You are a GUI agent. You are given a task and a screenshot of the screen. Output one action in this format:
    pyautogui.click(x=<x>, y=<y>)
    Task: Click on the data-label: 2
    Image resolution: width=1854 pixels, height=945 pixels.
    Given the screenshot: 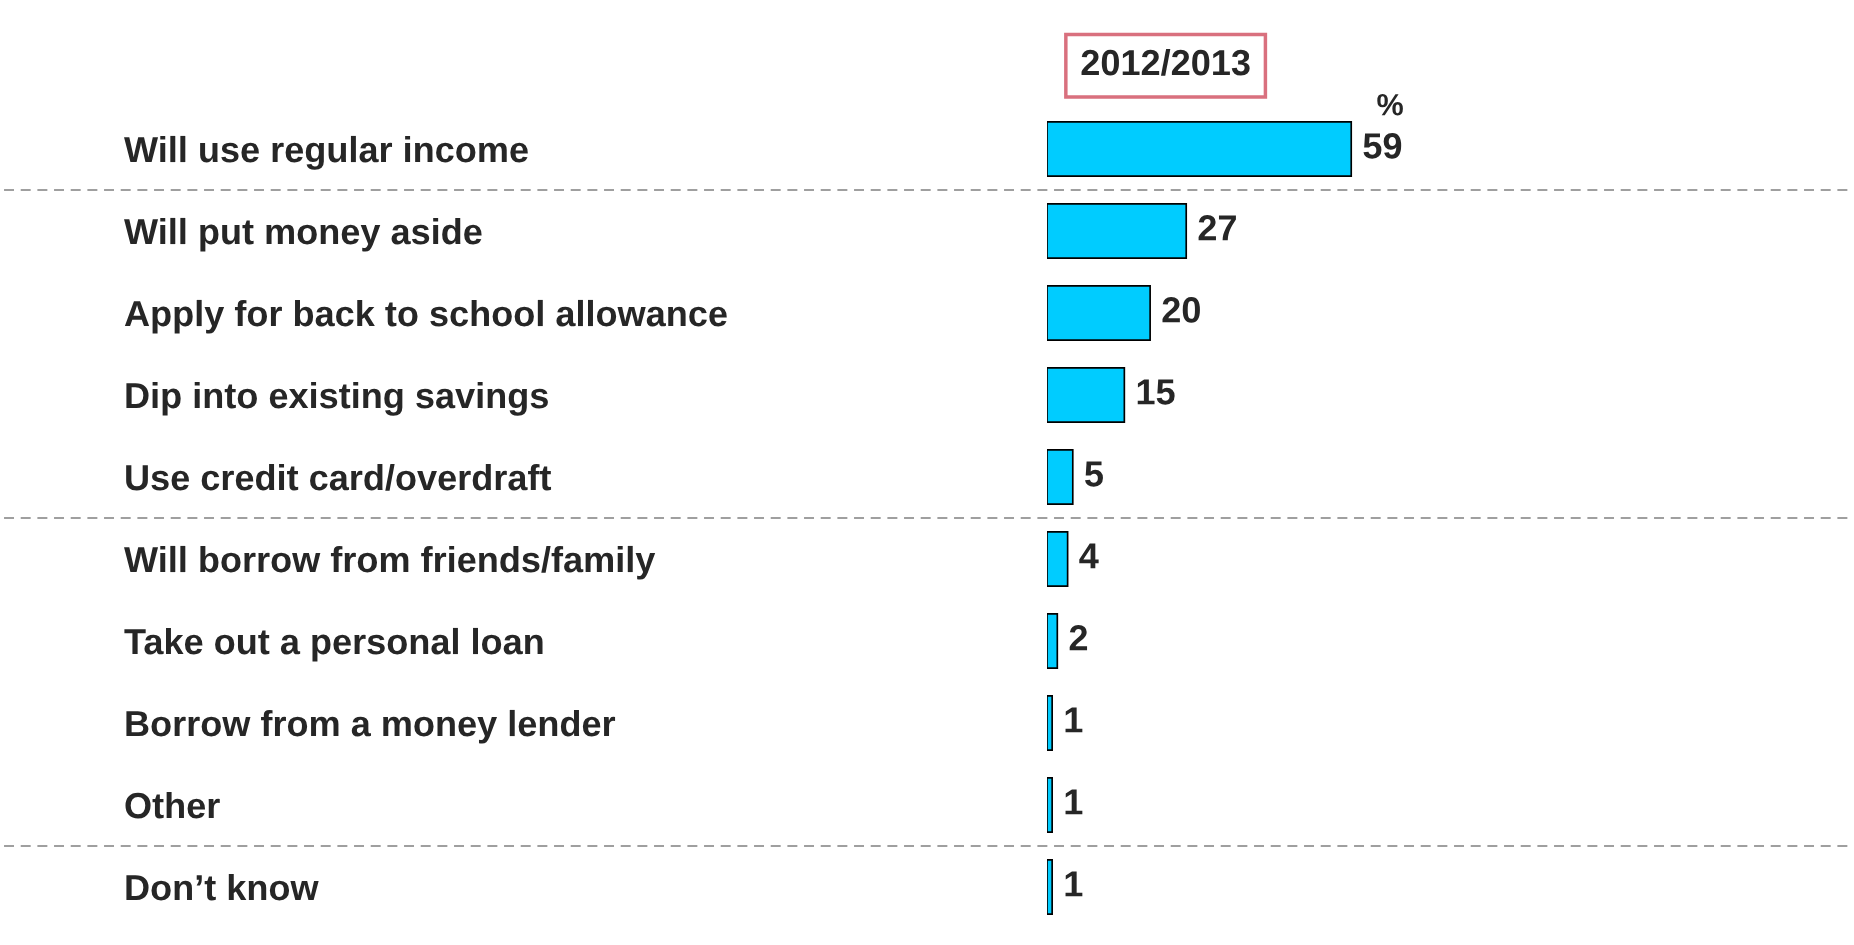 What is the action you would take?
    pyautogui.click(x=1078, y=638)
    